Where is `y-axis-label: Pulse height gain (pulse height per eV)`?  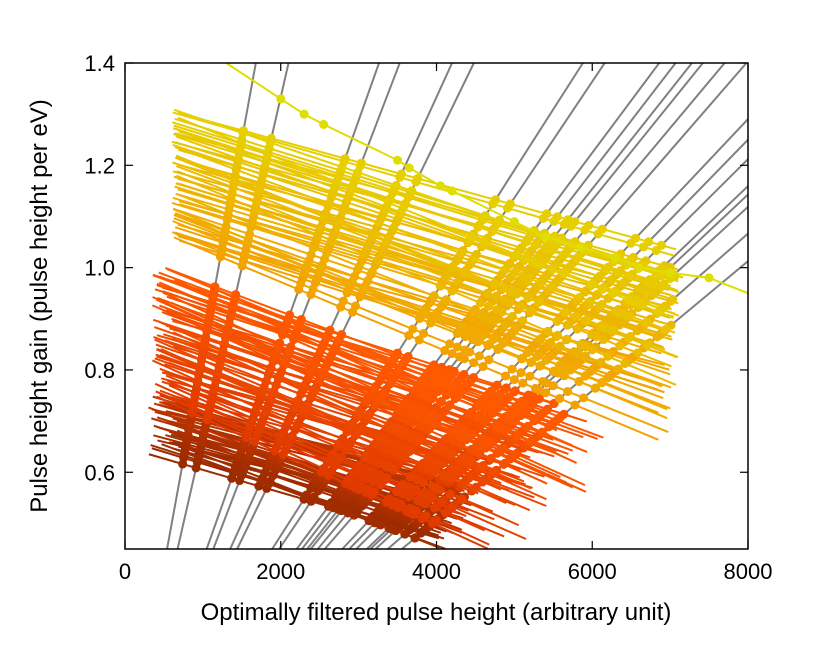
y-axis-label: Pulse height gain (pulse height per eV) is located at coordinates (39, 306).